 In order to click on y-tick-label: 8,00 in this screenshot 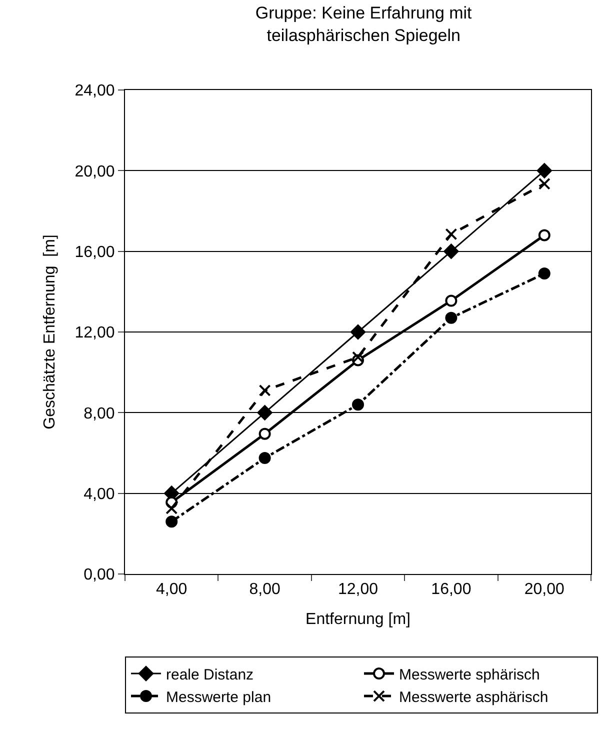, I will do `click(99, 413)`.